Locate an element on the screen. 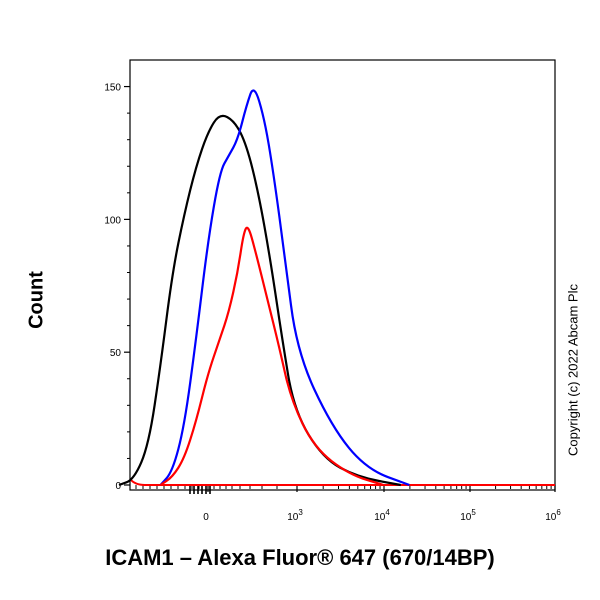  y-tick-label: 100 is located at coordinates (112, 220).